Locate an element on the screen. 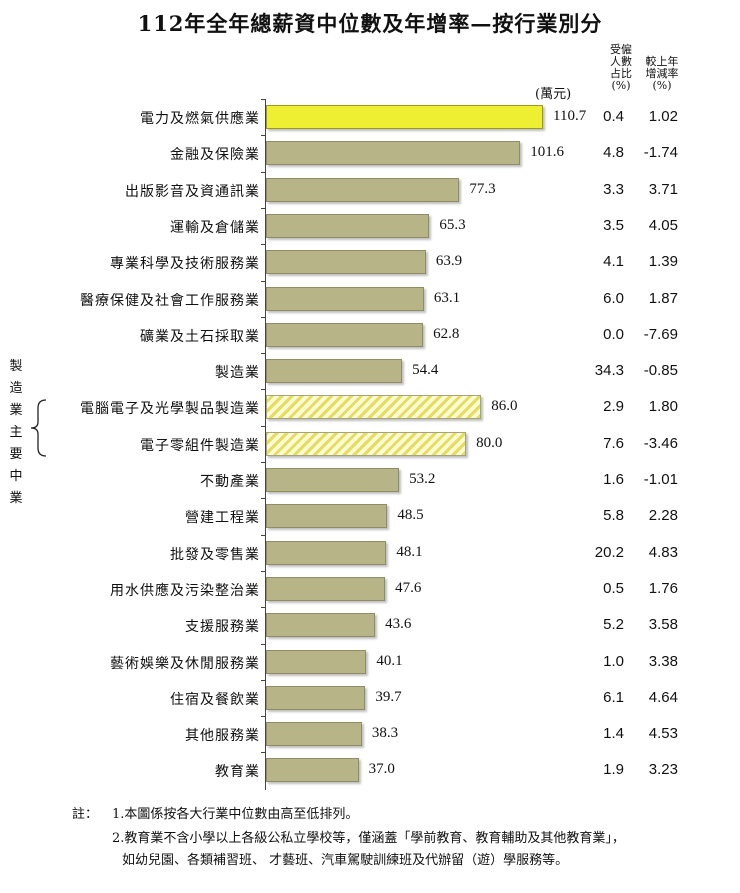 Image resolution: width=740 pixels, height=893 pixels. employee-share-value: 0.5 is located at coordinates (613, 588).